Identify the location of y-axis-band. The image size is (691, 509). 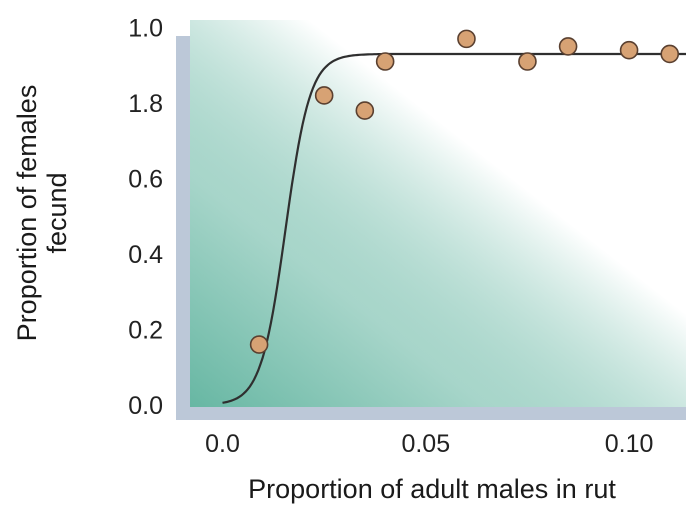
(183, 228).